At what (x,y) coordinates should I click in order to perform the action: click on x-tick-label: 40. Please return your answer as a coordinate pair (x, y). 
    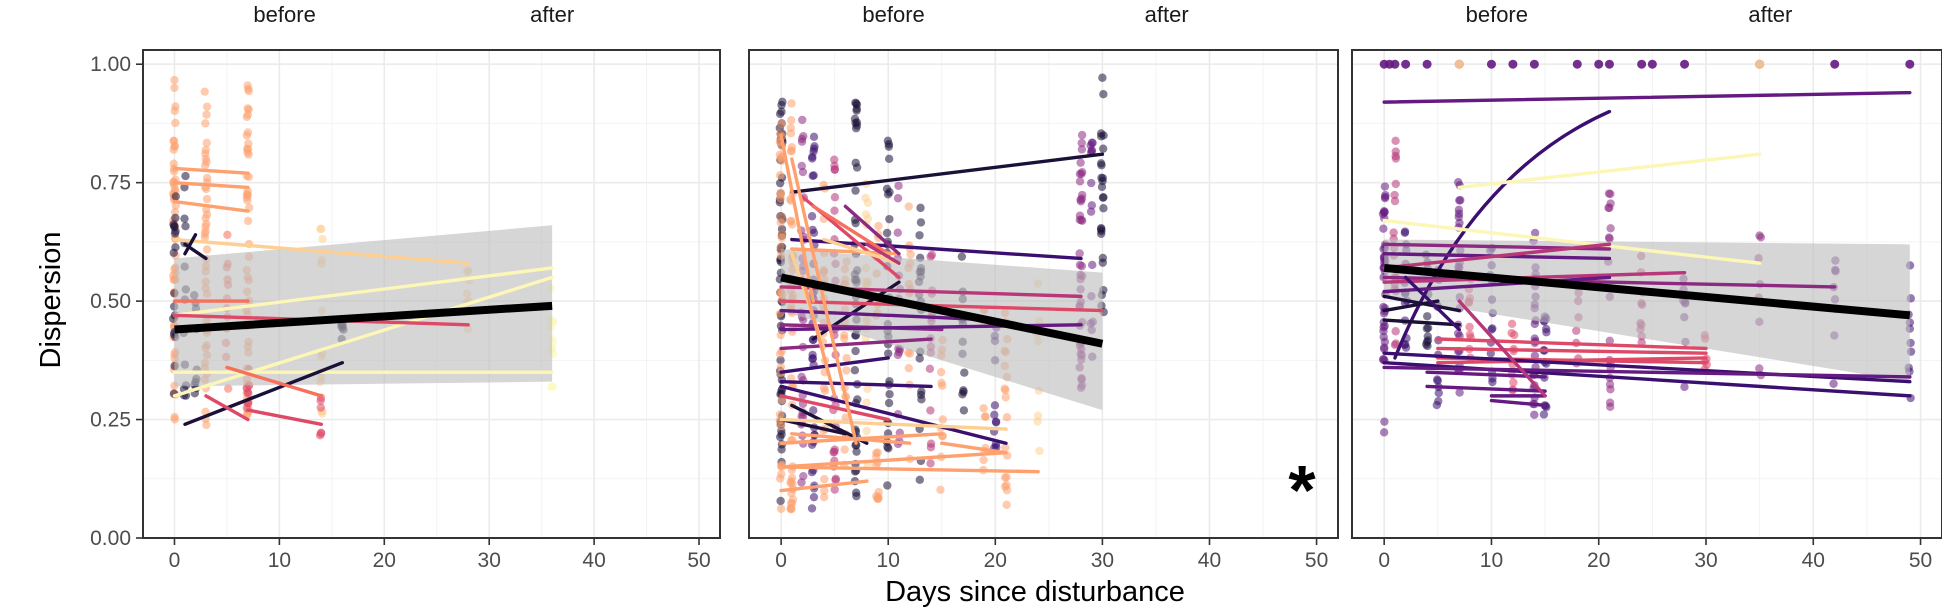
    Looking at the image, I should click on (1813, 560).